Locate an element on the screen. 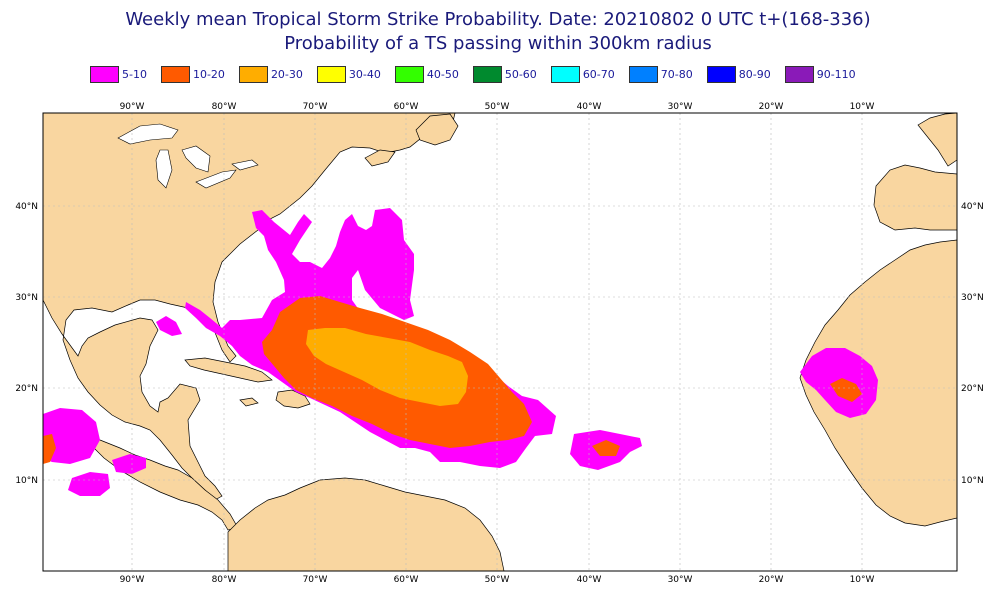 The width and height of the screenshot is (996, 595). iberia-land is located at coordinates (915, 197).